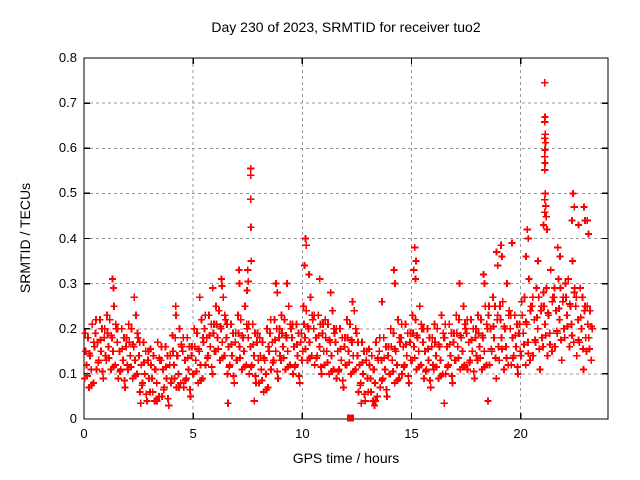 This screenshot has height=480, width=640. Describe the element at coordinates (67, 238) in the screenshot. I see `y-tick-label: 0.4` at that location.